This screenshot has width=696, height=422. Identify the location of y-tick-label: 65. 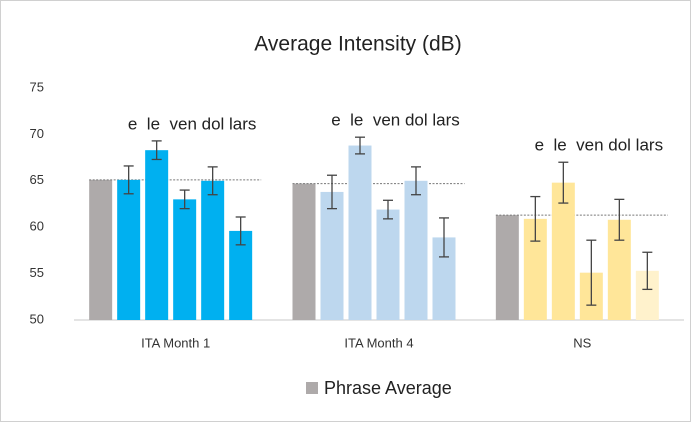
(37, 179).